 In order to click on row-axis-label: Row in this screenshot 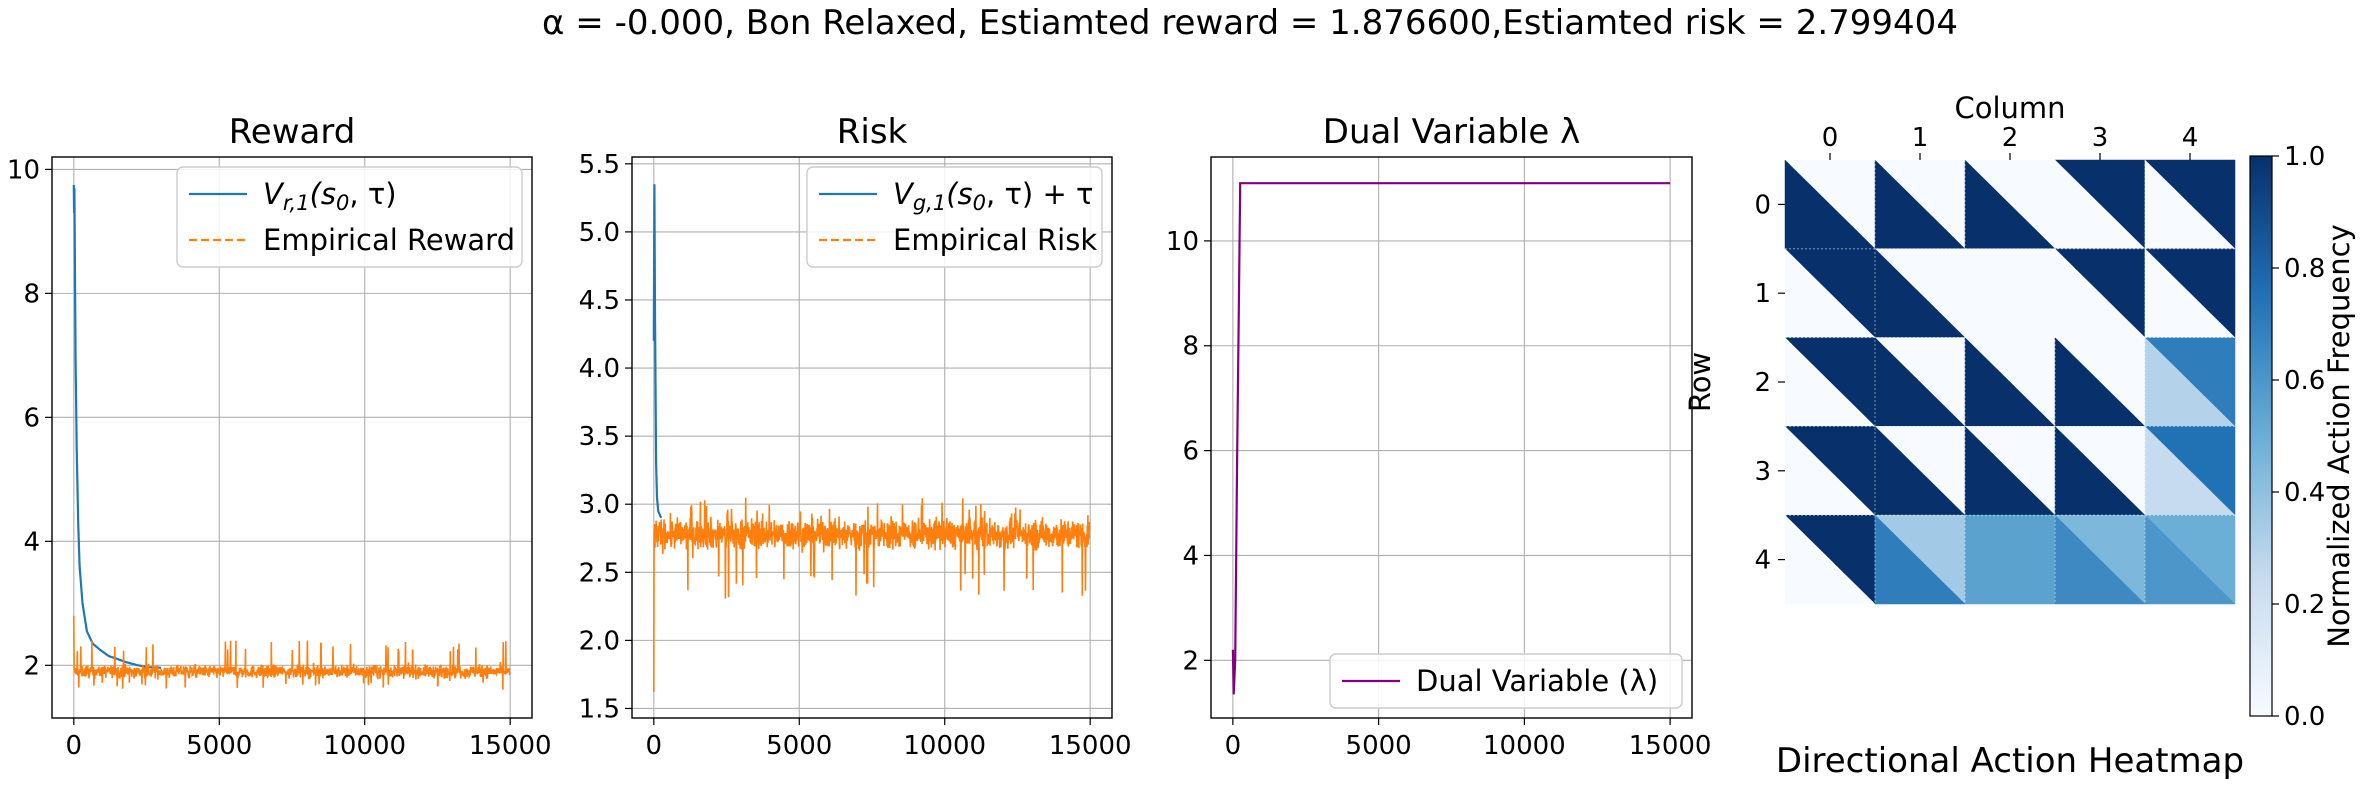, I will do `click(1700, 382)`.